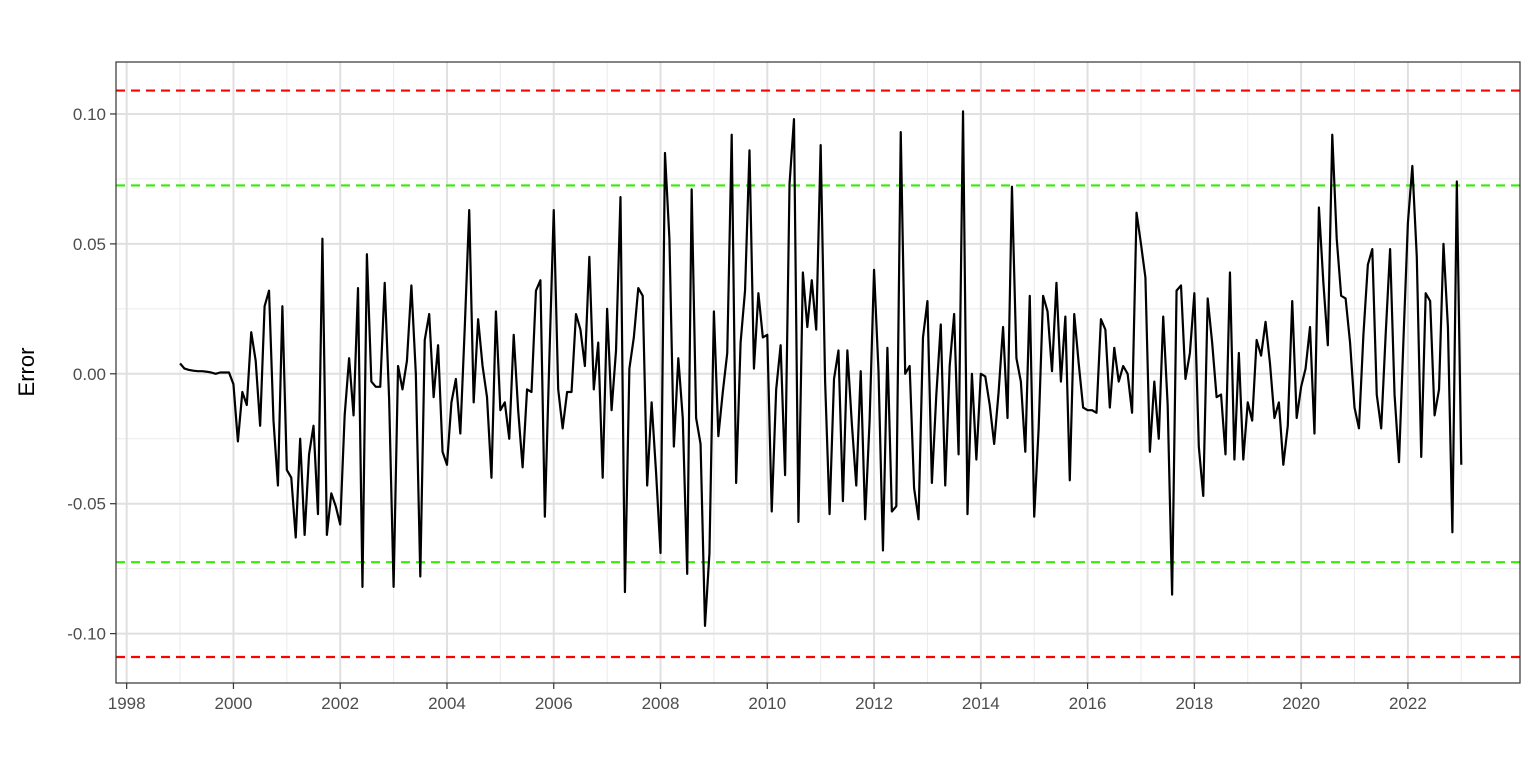  What do you see at coordinates (86, 634) in the screenshot?
I see `y-tick-label: -0.10` at bounding box center [86, 634].